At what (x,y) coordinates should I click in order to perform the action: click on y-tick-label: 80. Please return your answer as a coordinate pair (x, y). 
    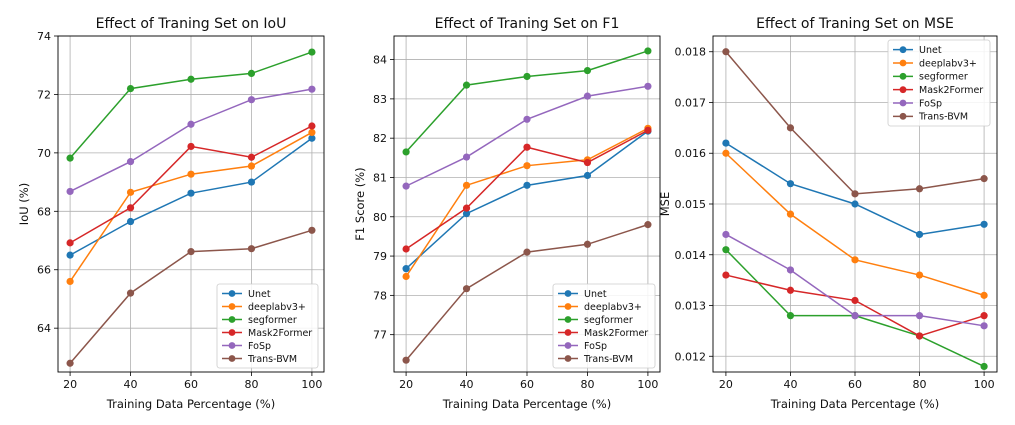
    Looking at the image, I should click on (380, 217).